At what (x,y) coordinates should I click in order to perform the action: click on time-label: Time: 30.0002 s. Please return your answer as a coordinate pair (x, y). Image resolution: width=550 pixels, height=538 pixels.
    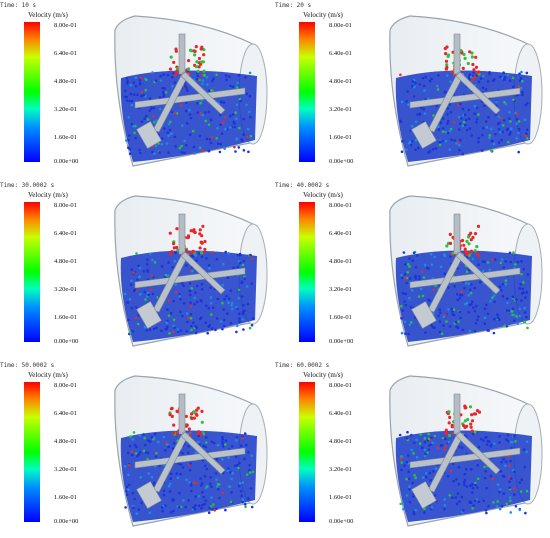
    Looking at the image, I should click on (27, 185).